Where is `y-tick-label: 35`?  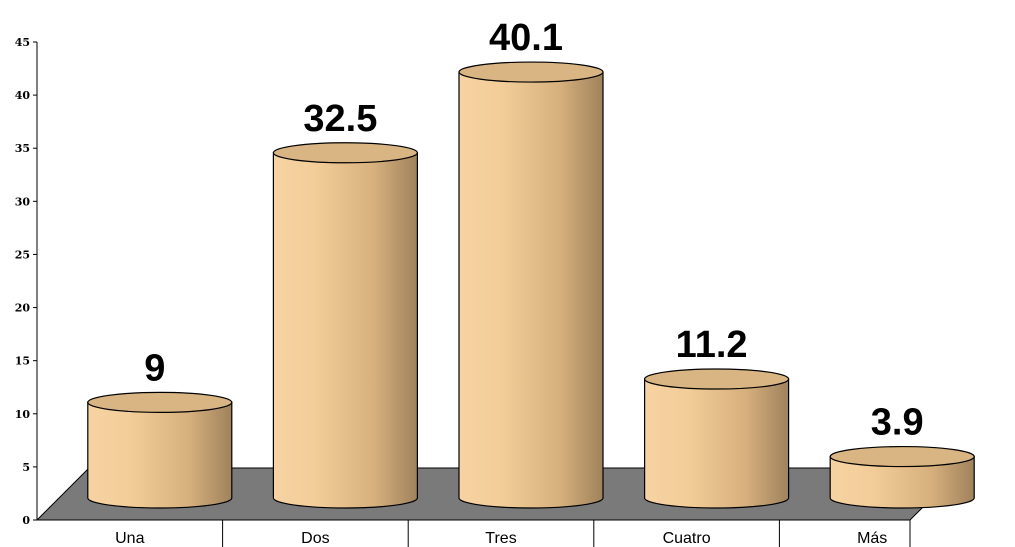
y-tick-label: 35 is located at coordinates (22, 148).